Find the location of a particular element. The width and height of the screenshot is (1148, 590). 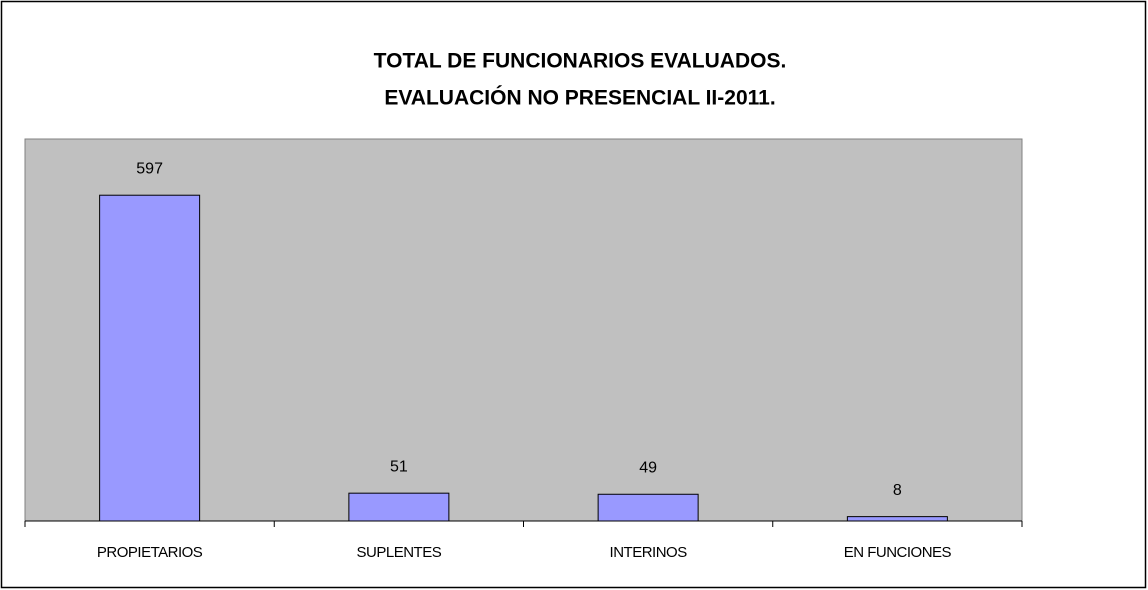

x-tick-label: INTERINOS is located at coordinates (649, 552).